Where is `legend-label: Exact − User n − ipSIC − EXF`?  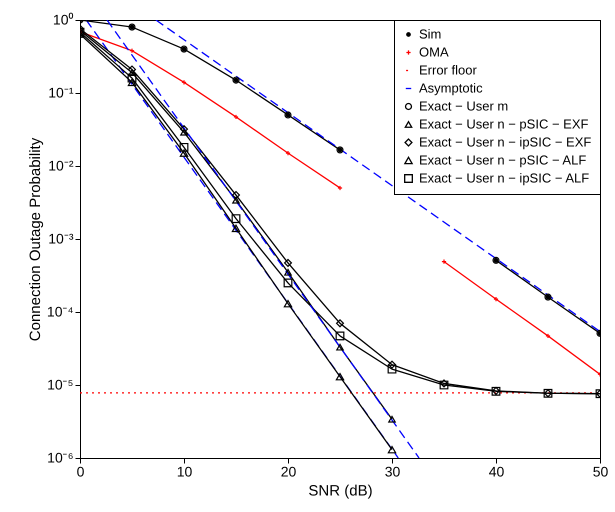 legend-label: Exact − User n − ipSIC − EXF is located at coordinates (505, 142).